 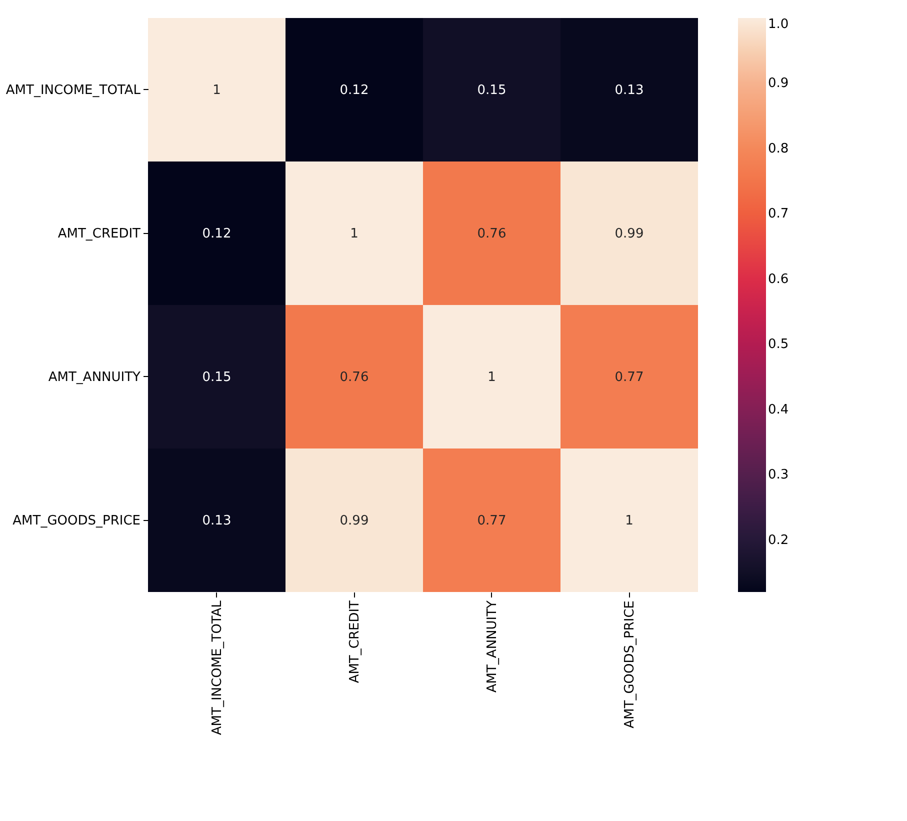 What do you see at coordinates (778, 24) in the screenshot?
I see `color-bar-label: 1.0` at bounding box center [778, 24].